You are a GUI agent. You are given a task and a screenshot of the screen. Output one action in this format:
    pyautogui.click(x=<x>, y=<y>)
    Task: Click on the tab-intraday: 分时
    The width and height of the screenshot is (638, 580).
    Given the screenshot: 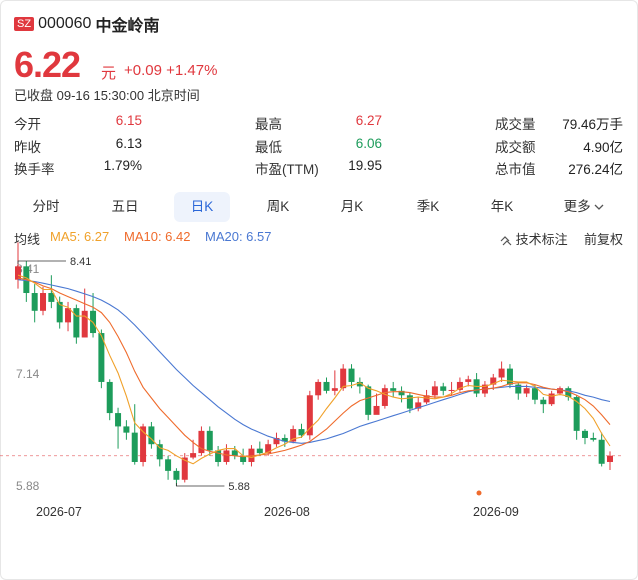 What is the action you would take?
    pyautogui.click(x=46, y=206)
    